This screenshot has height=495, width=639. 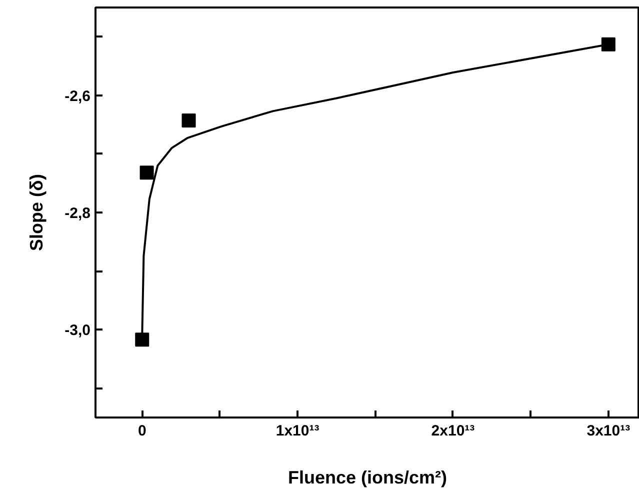 What do you see at coordinates (36, 212) in the screenshot?
I see `y-axis-title: Slope (δ)` at bounding box center [36, 212].